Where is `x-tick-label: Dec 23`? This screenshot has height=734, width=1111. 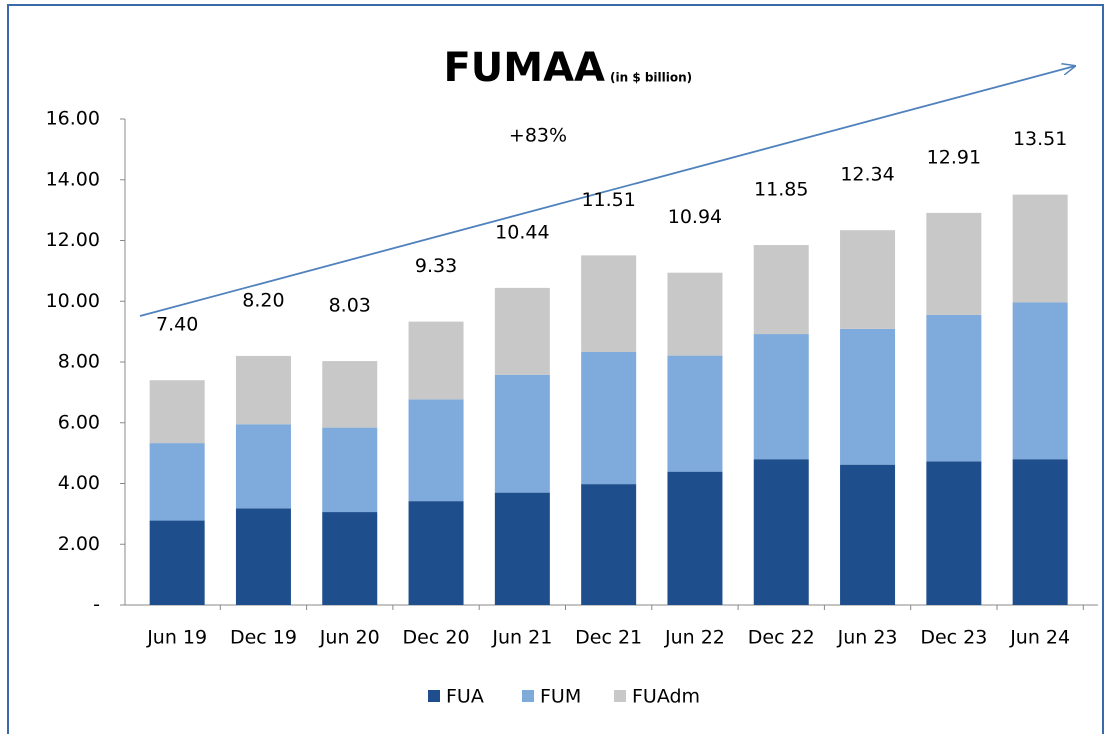
x-tick-label: Dec 23 is located at coordinates (953, 638).